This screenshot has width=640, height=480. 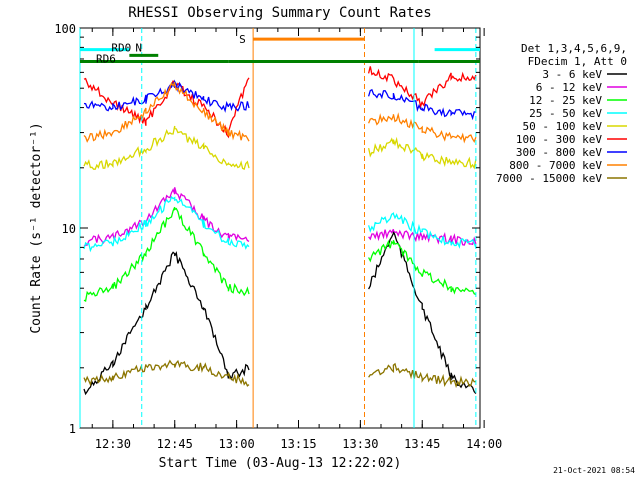 What do you see at coordinates (36, 227) in the screenshot?
I see `y-axis-label: Count Rate (s⁻¹ detector⁻¹)` at bounding box center [36, 227].